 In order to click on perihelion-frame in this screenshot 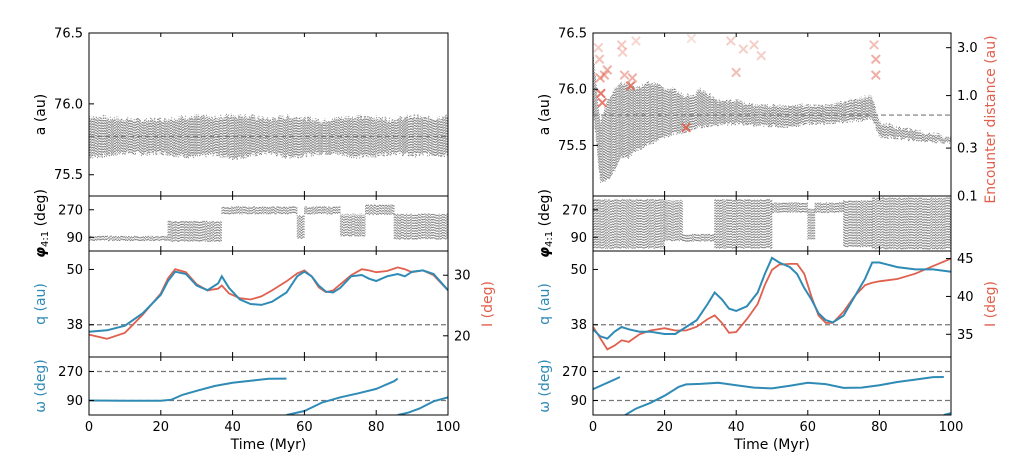, I will do `click(268, 304)`.